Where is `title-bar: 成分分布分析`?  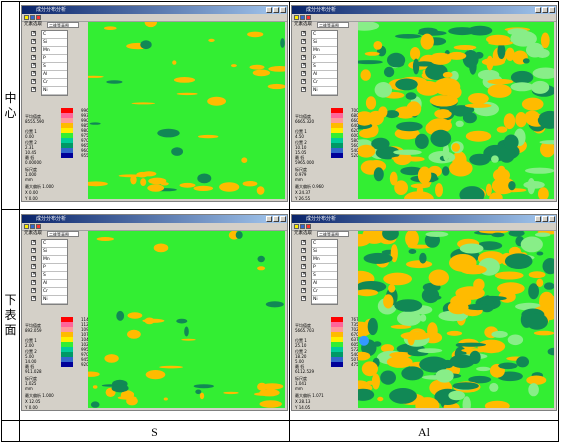 title-bar: 成分分布分析 is located at coordinates (424, 10).